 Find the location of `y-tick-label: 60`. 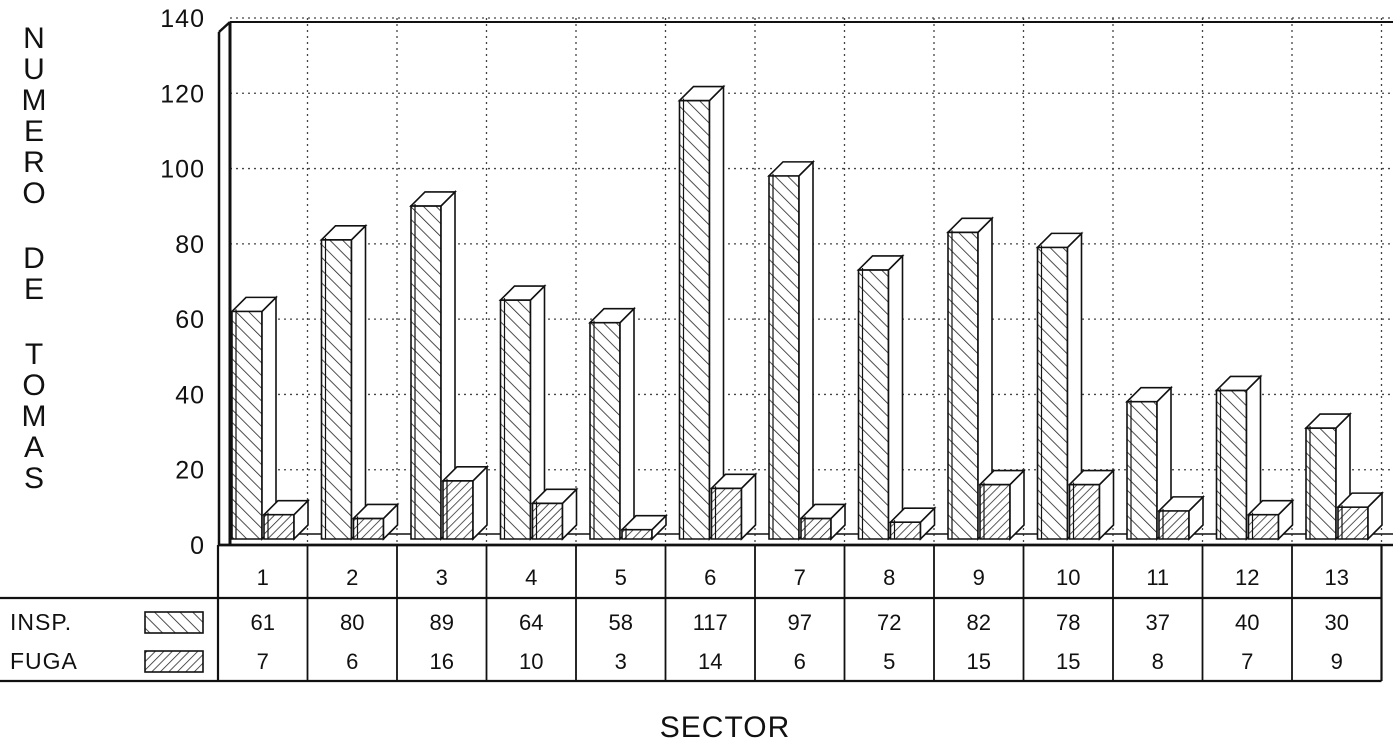

y-tick-label: 60 is located at coordinates (190, 320).